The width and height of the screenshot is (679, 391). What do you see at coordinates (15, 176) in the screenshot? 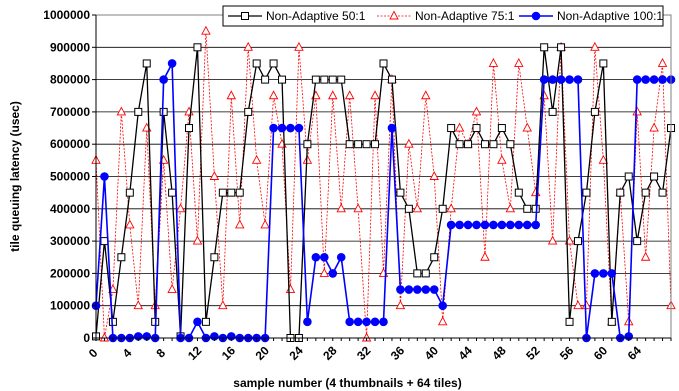
I see `y-axis-label: tile queuing latency (usec)` at bounding box center [15, 176].